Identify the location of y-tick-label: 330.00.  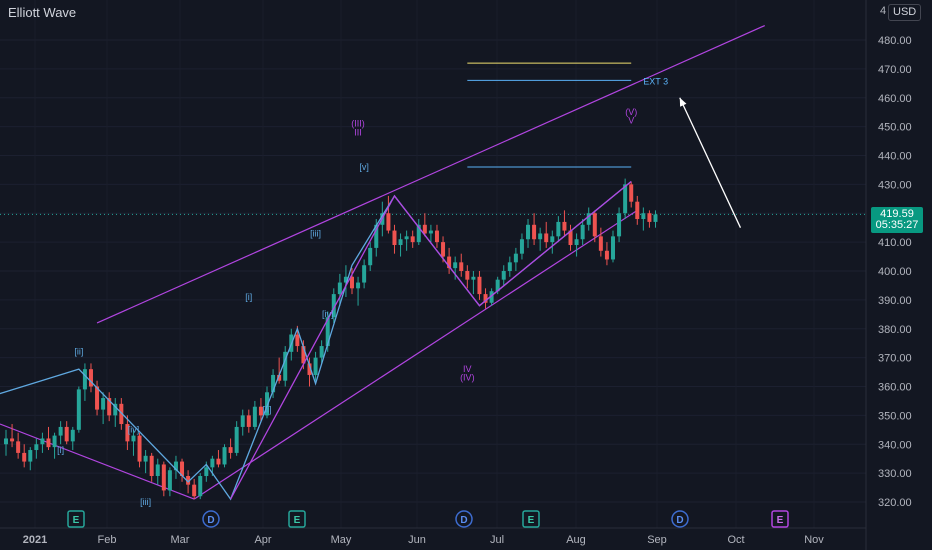
(895, 474).